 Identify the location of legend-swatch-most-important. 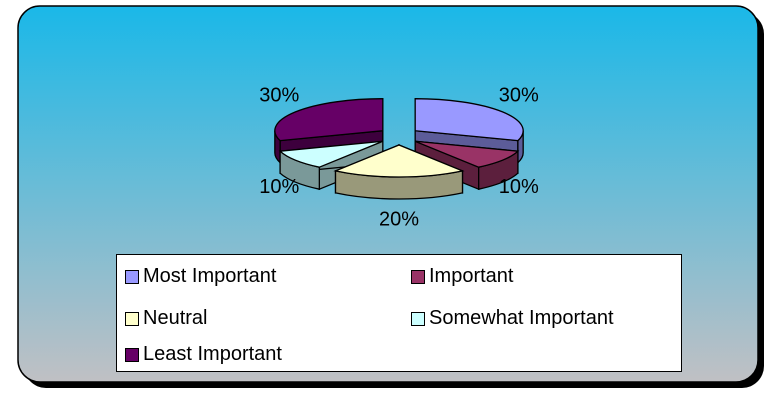
(132, 276).